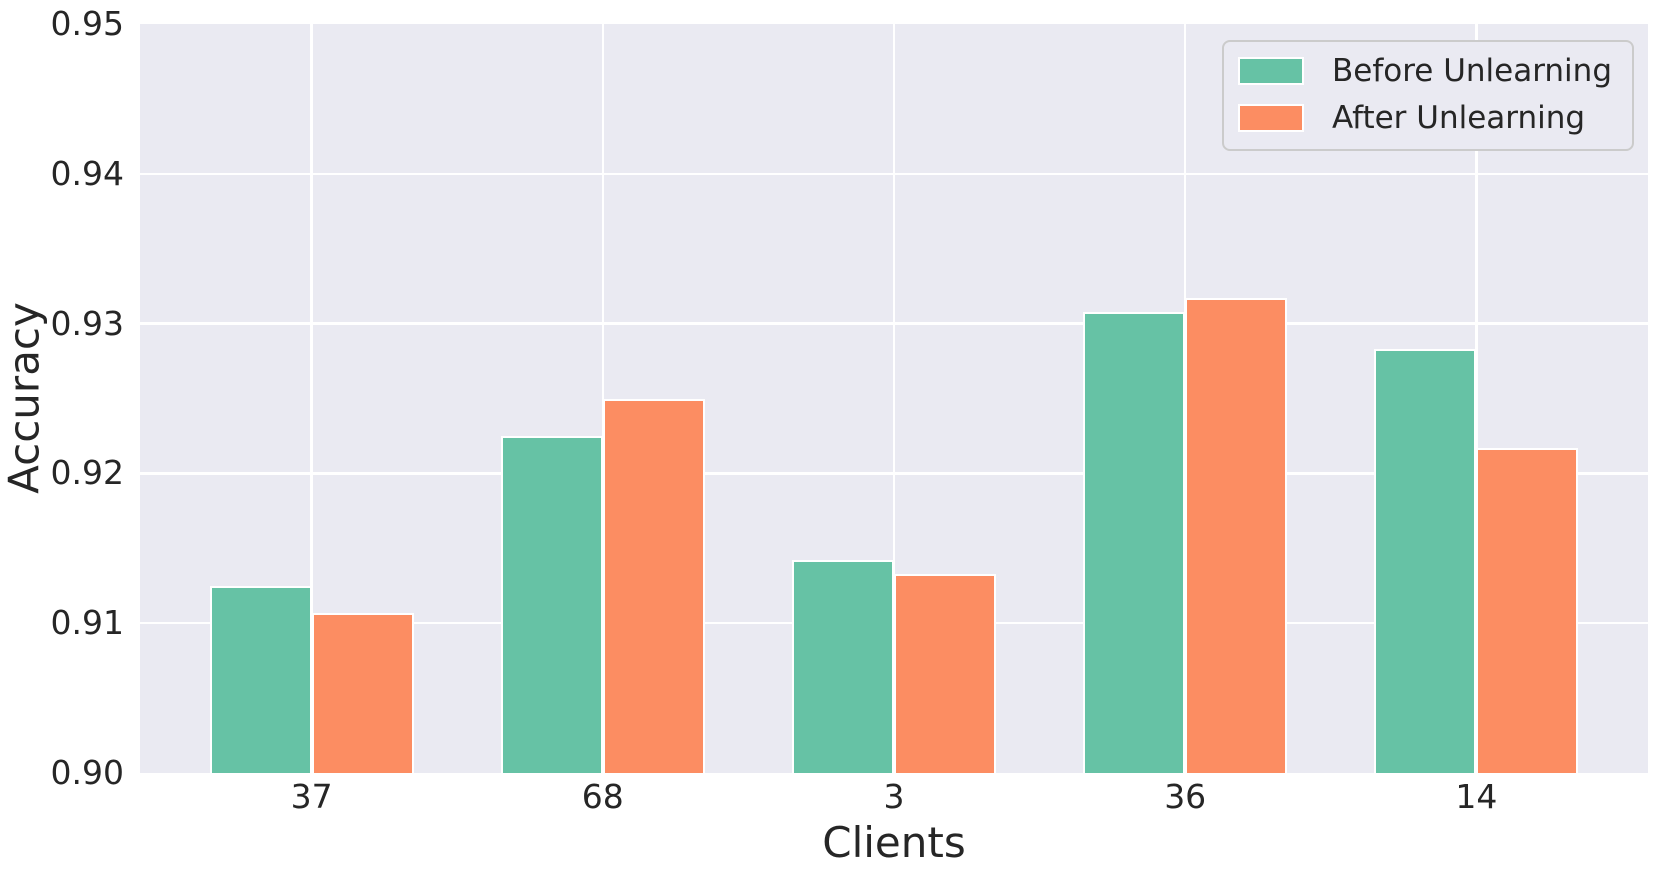  Describe the element at coordinates (1458, 118) in the screenshot. I see `legend-label-after-unlearning: After Unlearning` at that location.